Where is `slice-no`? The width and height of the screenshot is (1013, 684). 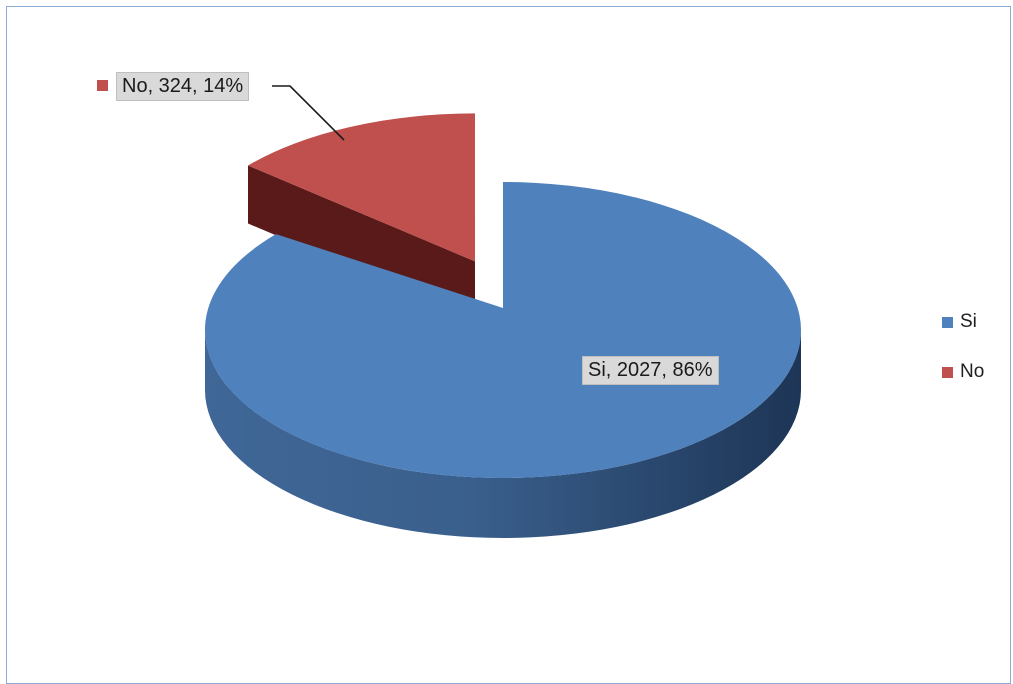
slice-no is located at coordinates (361, 187).